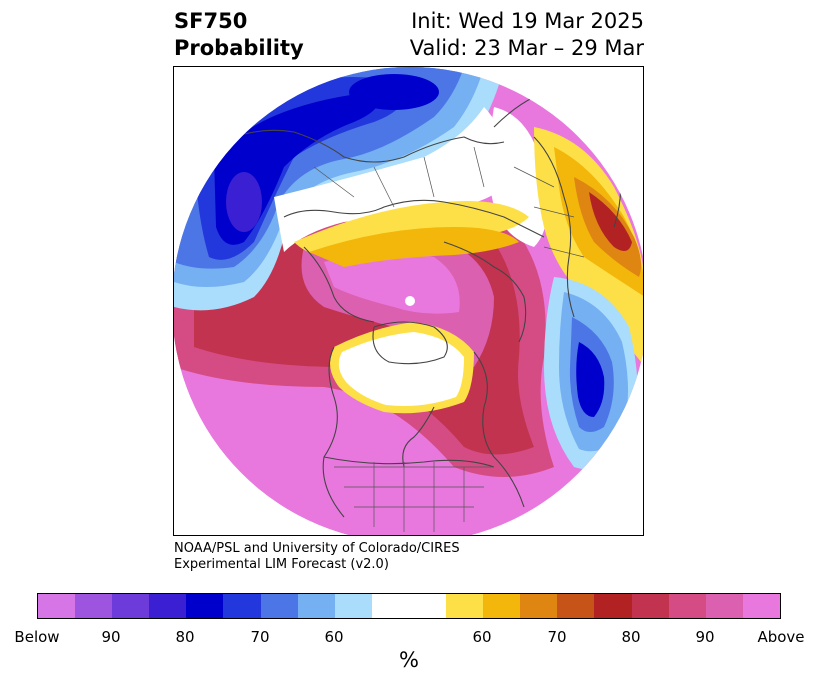 This screenshot has height=686, width=819. I want to click on chart-title: SF750 Probability, so click(239, 35).